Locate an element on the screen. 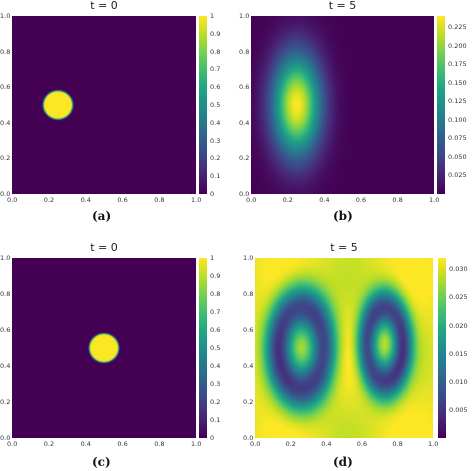  panel-caption: (d) is located at coordinates (343, 462).